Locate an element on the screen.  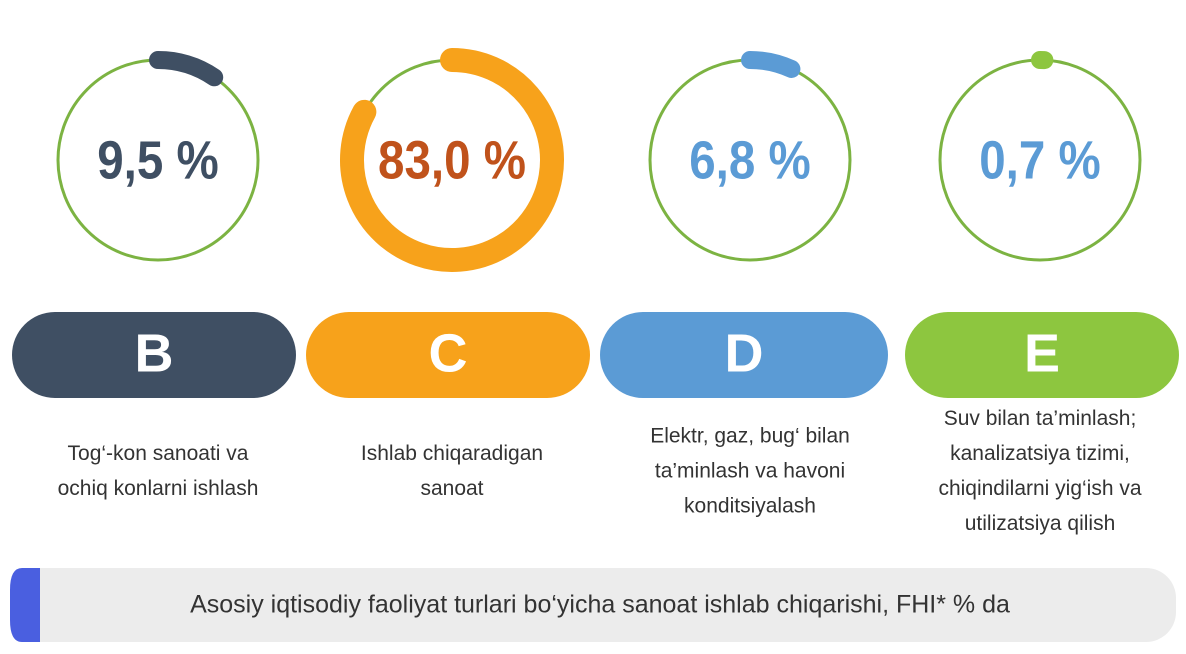
description-line: utilizatsiya qilish is located at coordinates (1040, 523).